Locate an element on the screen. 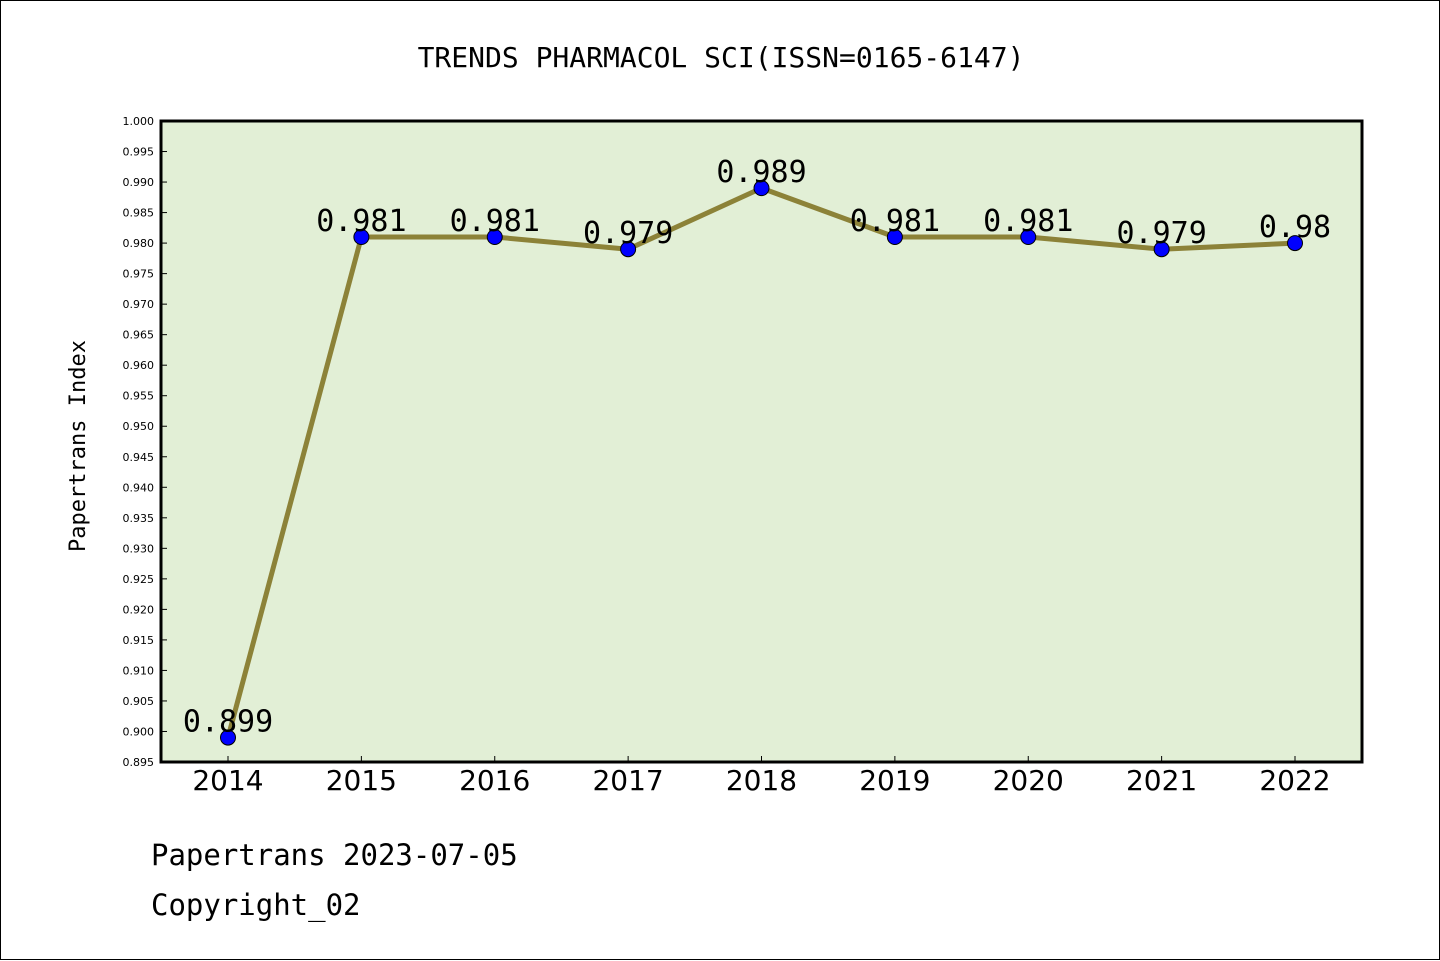 This screenshot has width=1440, height=961. y-tick-label: 0.980 is located at coordinates (139, 243).